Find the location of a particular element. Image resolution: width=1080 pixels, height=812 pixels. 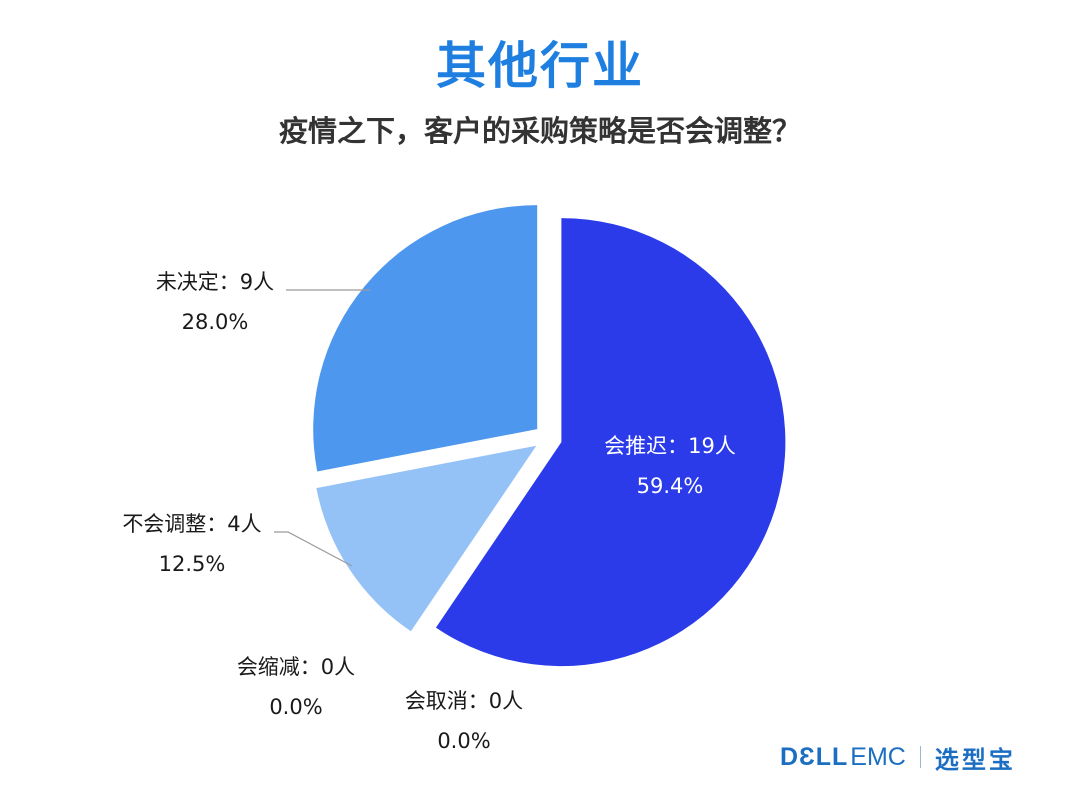

slice-label-undecided-text: 未决定：9人 is located at coordinates (215, 282).